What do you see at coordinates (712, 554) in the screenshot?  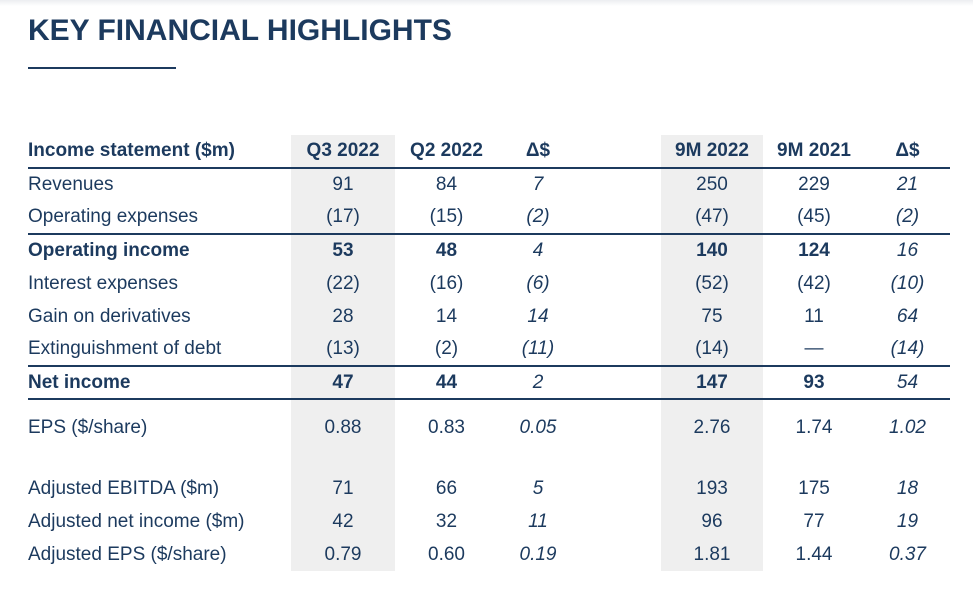 I see `cell-adjusted-eps-9m-2022: 1.81` at bounding box center [712, 554].